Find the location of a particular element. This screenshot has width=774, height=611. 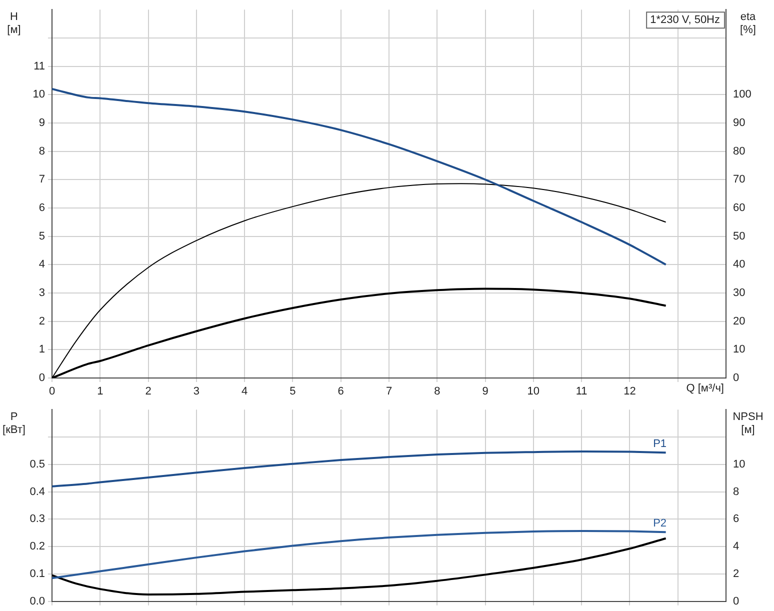

y-tick-label: 0.2 is located at coordinates (37, 546).